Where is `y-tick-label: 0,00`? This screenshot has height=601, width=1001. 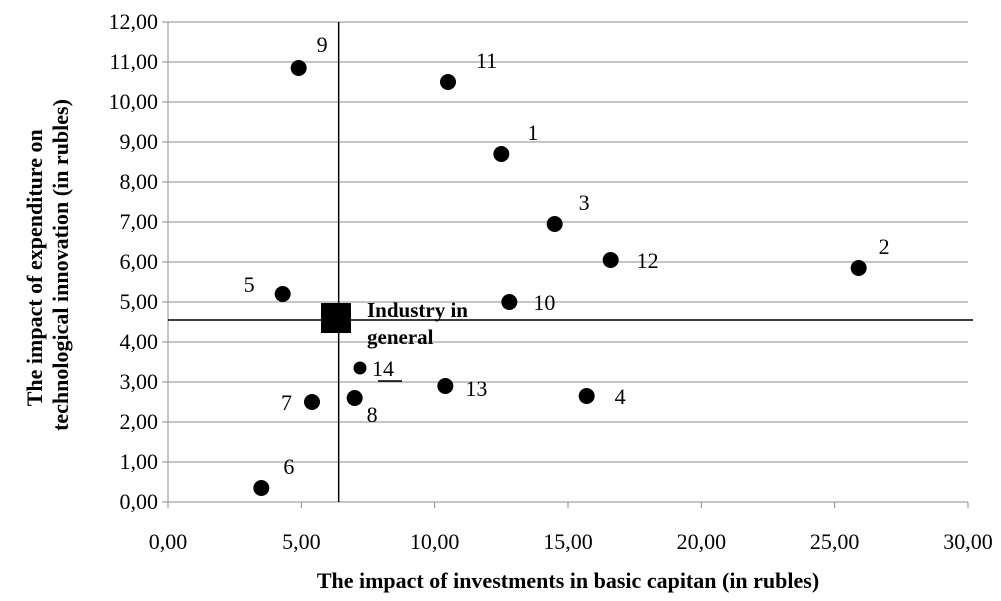
y-tick-label: 0,00 is located at coordinates (139, 501).